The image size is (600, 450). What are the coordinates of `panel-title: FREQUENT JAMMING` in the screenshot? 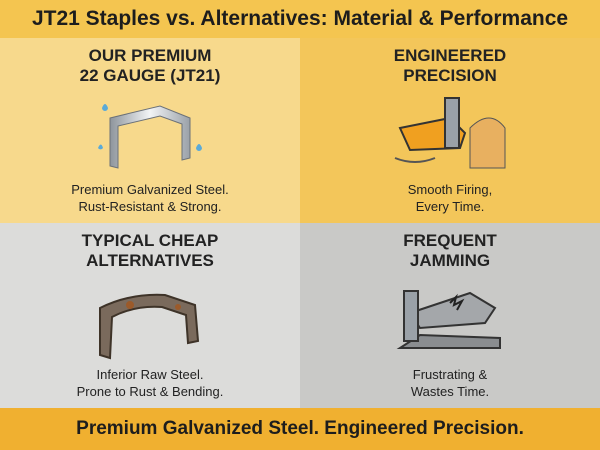 It's located at (450, 251).